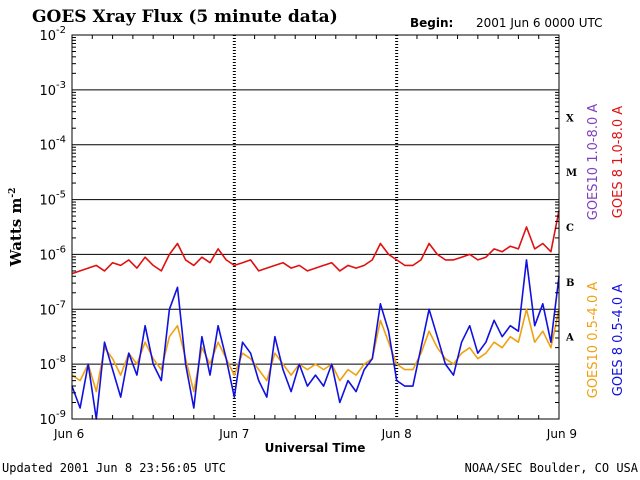 The width and height of the screenshot is (640, 480). I want to click on legend-entry: GOES10 0.5-4.0 A, so click(593, 340).